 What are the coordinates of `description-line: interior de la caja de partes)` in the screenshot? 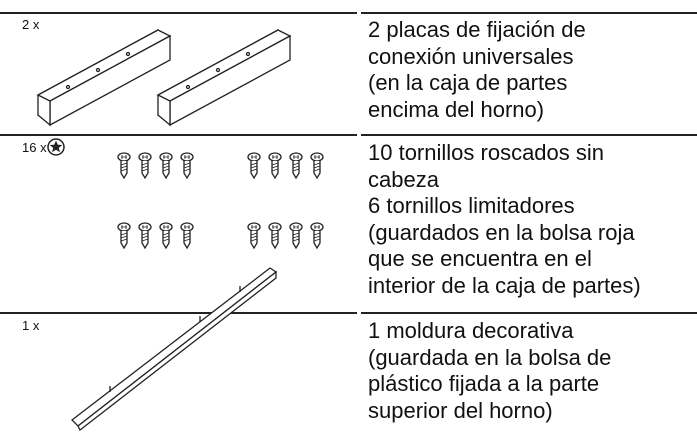 It's located at (504, 285).